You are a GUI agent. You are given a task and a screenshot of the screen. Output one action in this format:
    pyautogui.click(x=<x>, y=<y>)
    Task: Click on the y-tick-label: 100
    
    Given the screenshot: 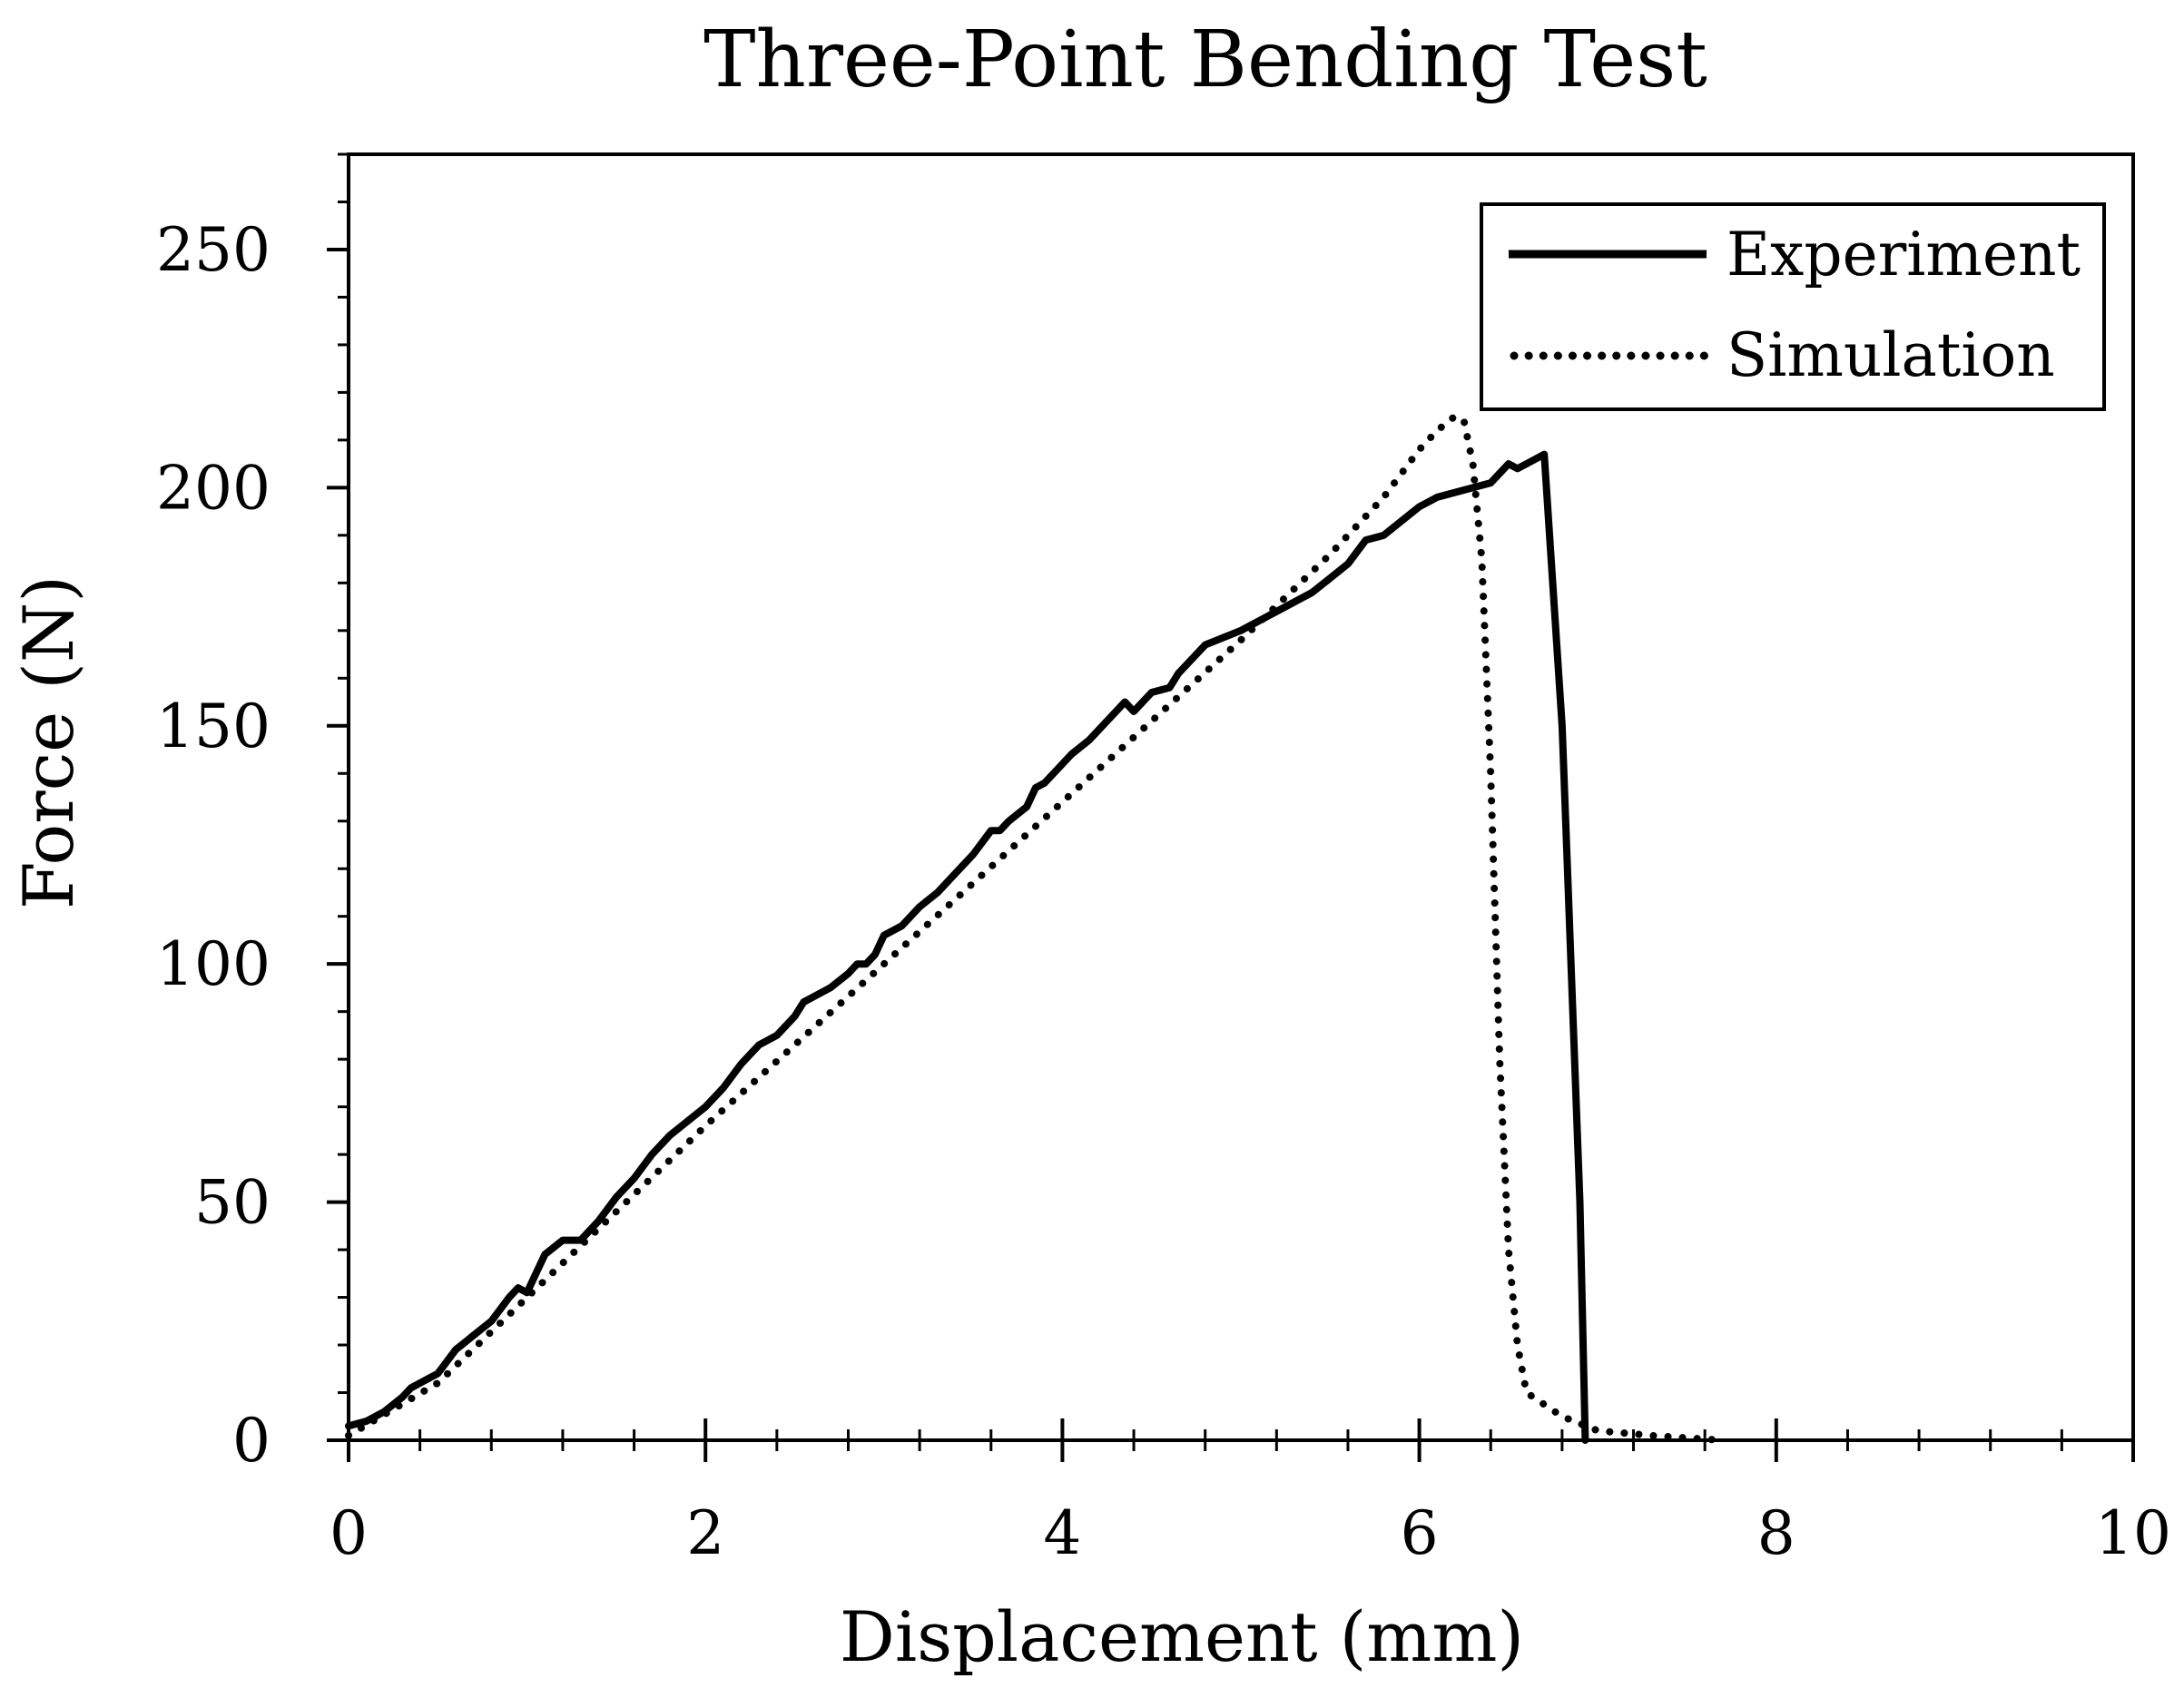 What is the action you would take?
    pyautogui.click(x=213, y=964)
    